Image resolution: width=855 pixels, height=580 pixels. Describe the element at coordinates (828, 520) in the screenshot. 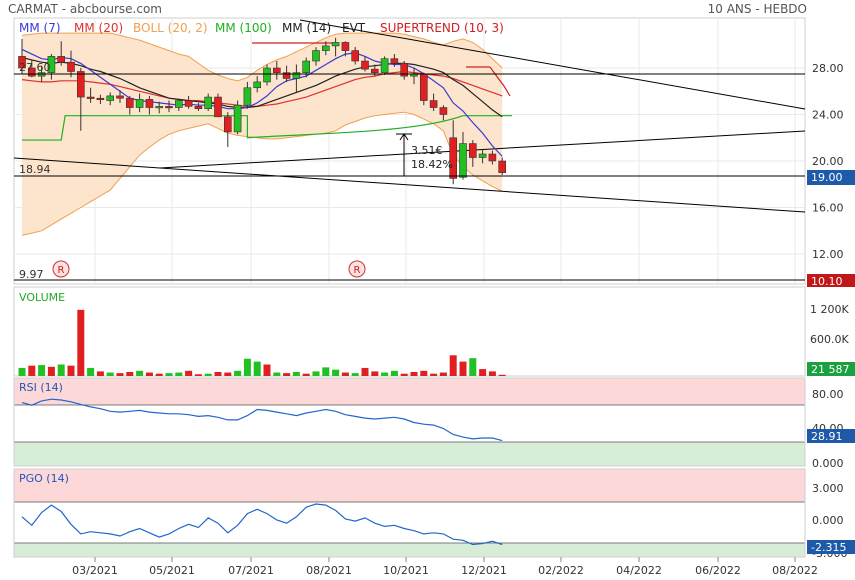

I see `pgo-axis-0: 0.000` at that location.